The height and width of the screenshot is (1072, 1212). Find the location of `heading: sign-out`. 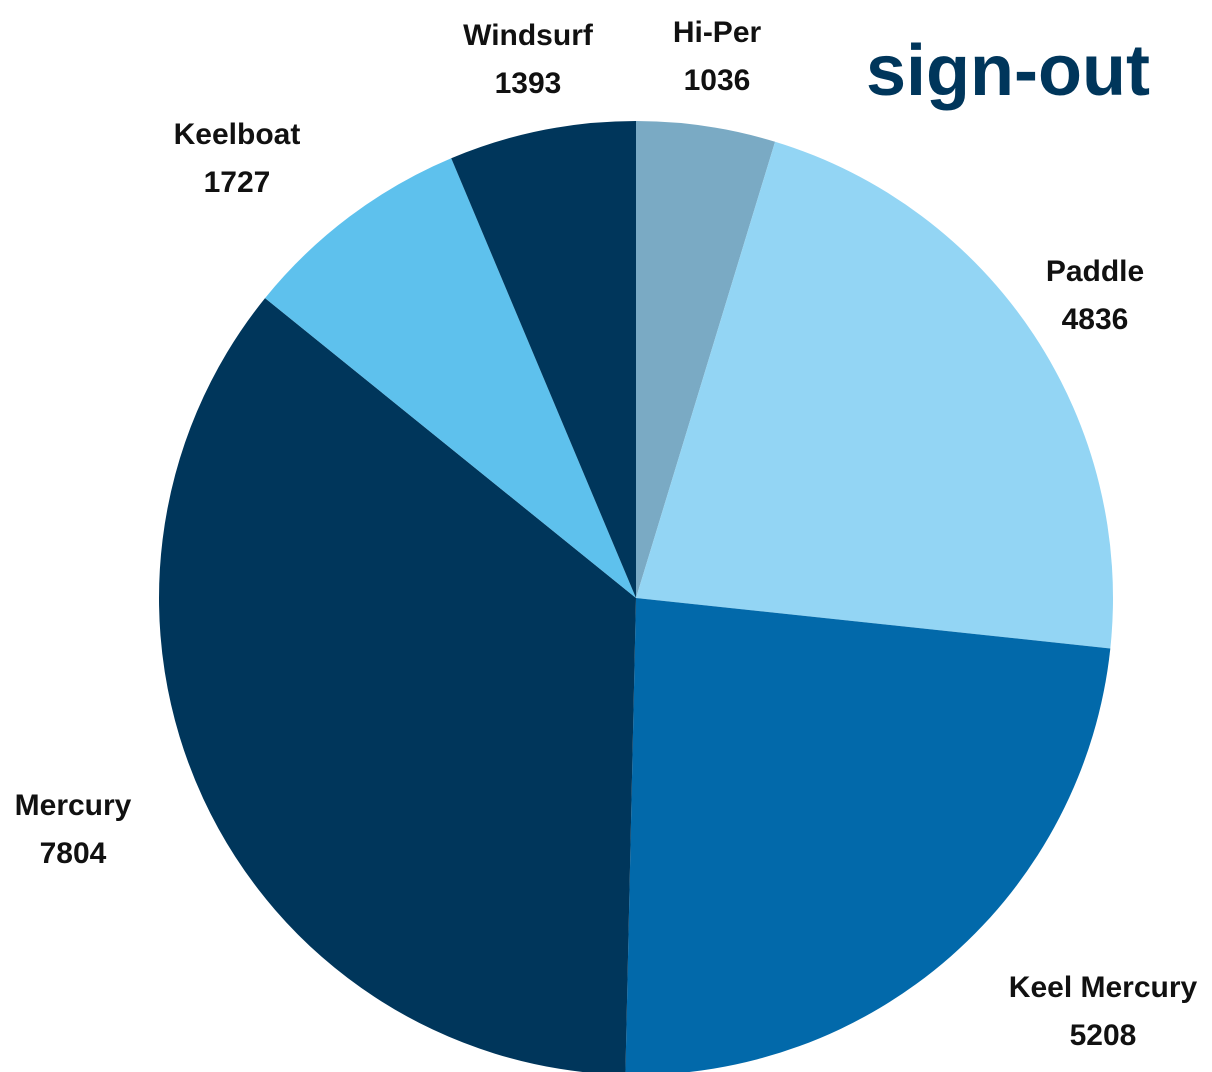

heading: sign-out is located at coordinates (1008, 71).